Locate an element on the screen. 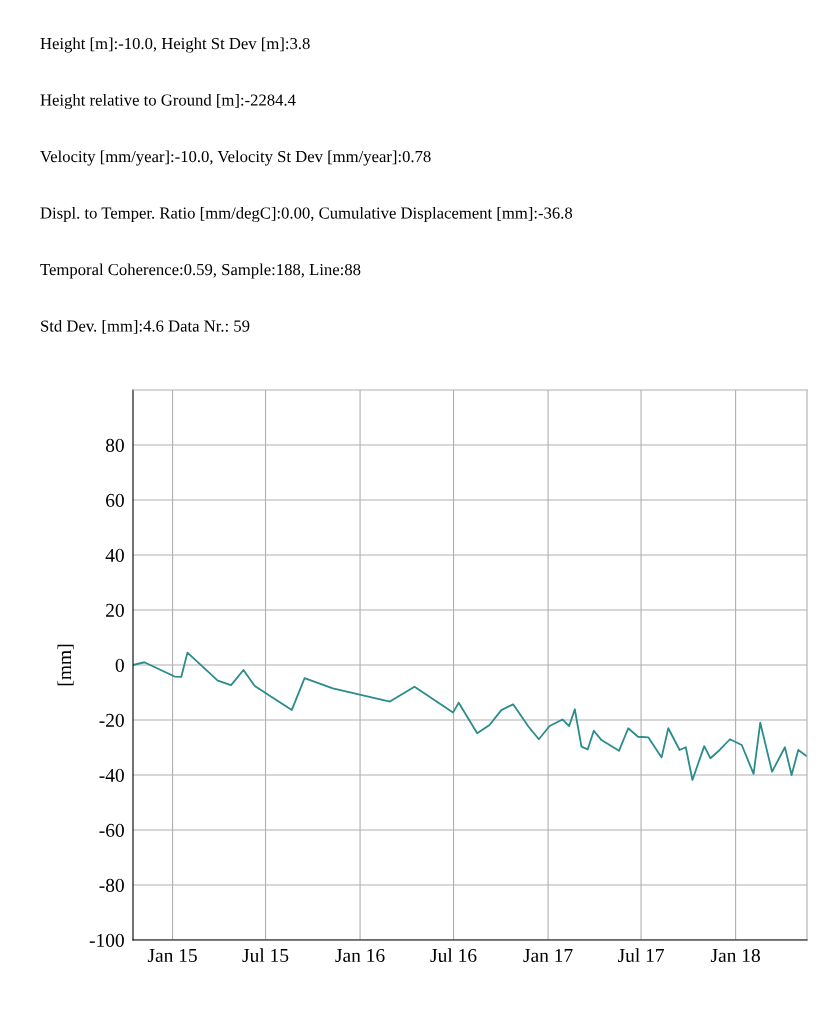  x-tick-label: Jul 17 is located at coordinates (641, 955).